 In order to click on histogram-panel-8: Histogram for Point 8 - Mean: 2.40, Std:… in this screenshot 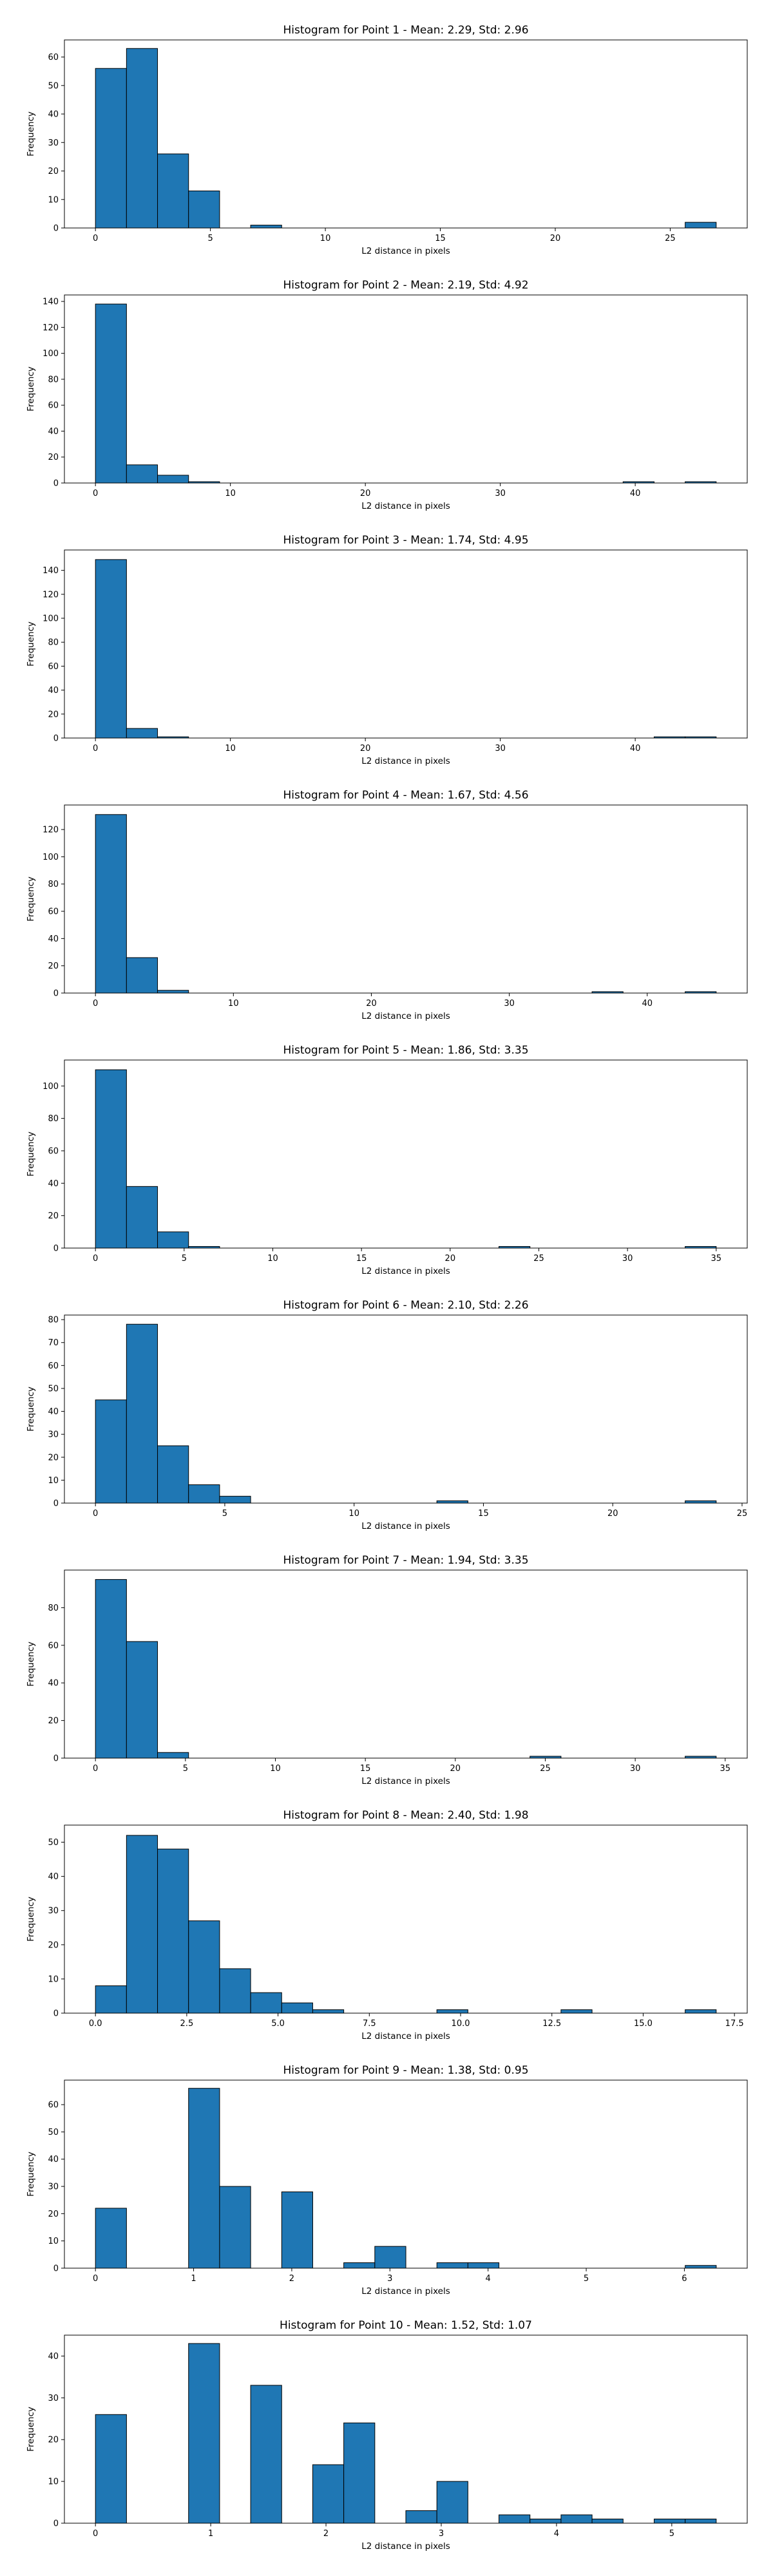, I will do `click(387, 1925)`.